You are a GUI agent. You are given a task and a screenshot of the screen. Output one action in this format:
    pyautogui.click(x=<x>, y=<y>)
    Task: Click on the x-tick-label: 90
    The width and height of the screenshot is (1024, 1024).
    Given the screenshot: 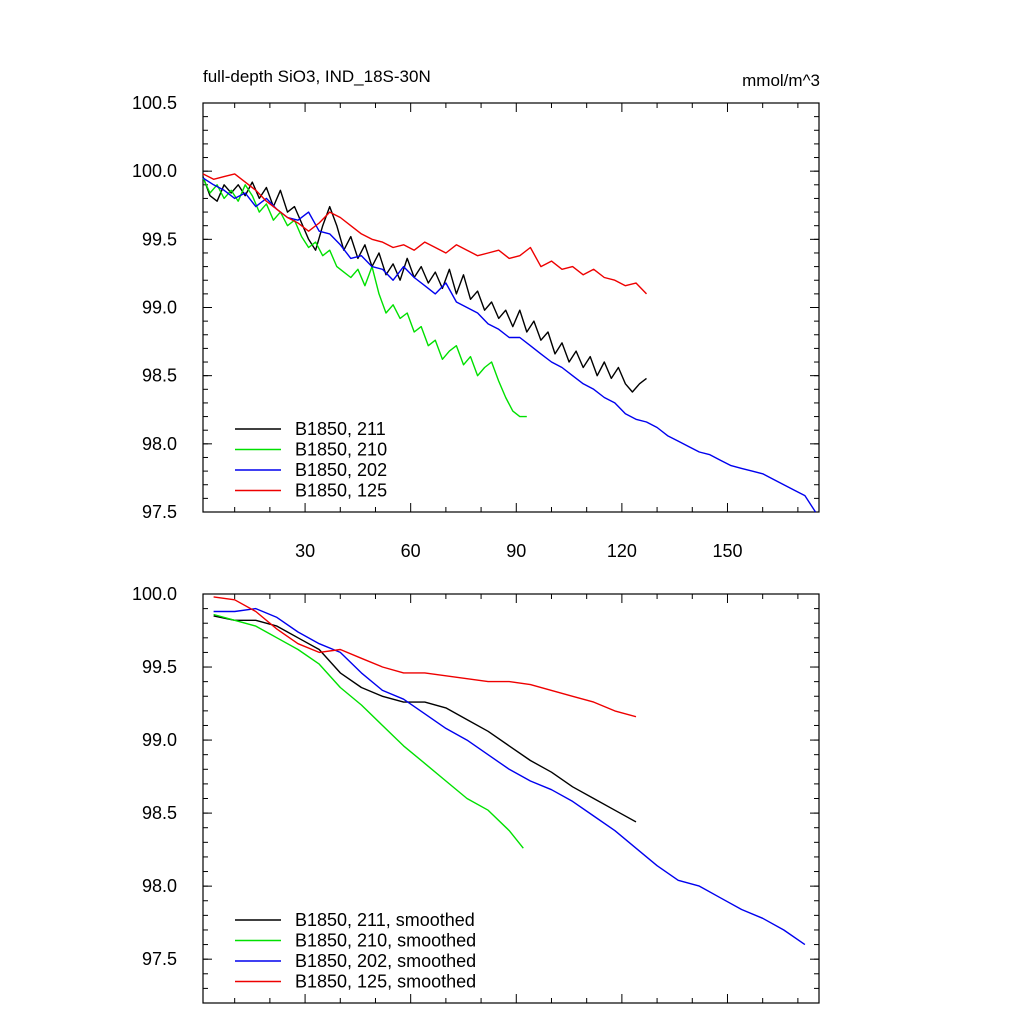 What is the action you would take?
    pyautogui.click(x=516, y=551)
    